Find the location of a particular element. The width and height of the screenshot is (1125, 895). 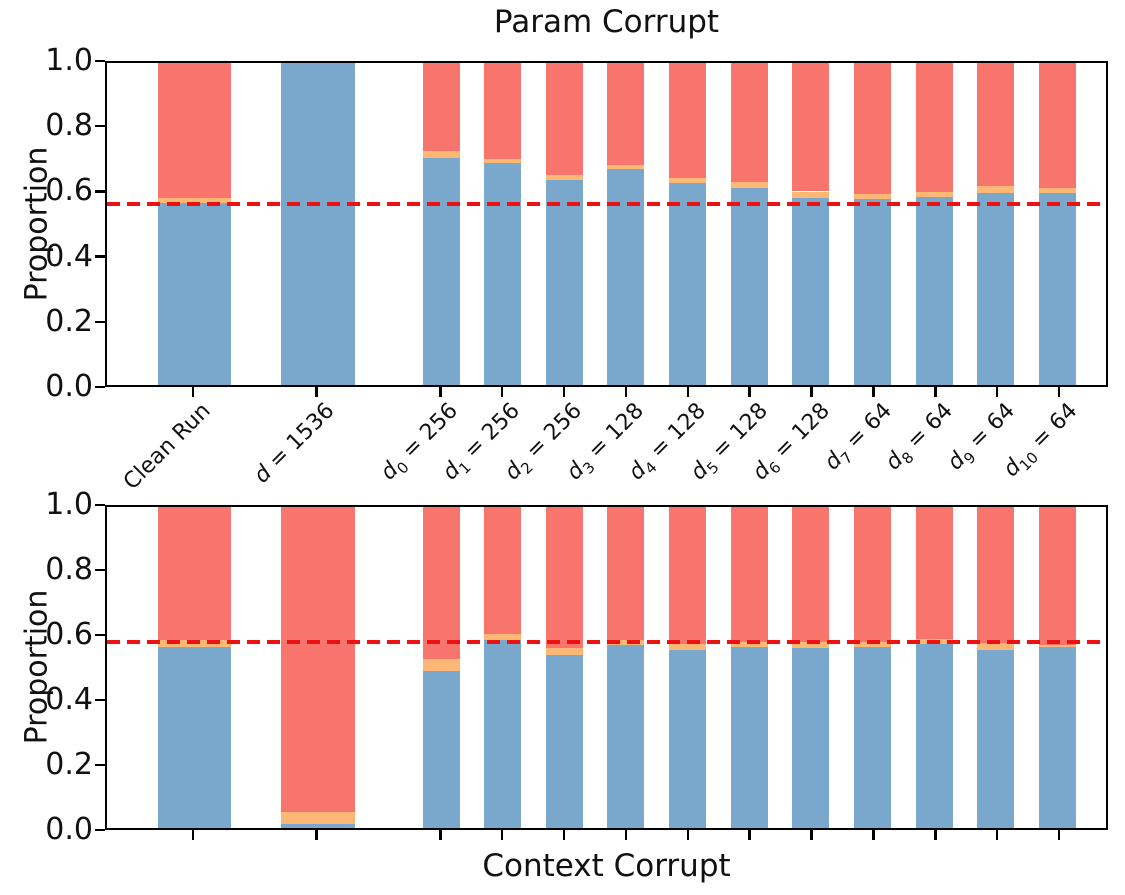

y-tick-label: 0.6 is located at coordinates (69, 634).